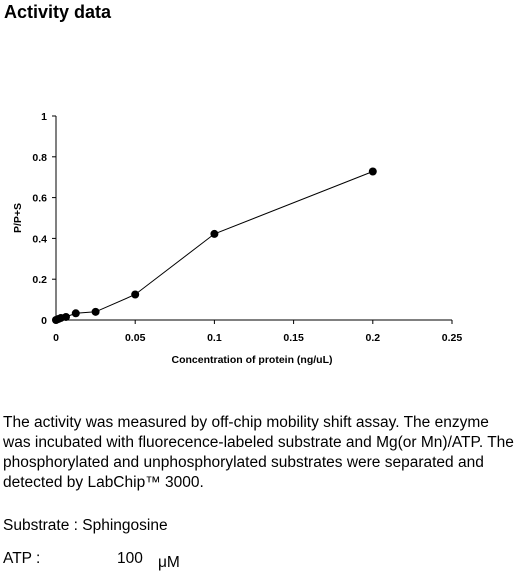 This screenshot has width=523, height=577. I want to click on y-axis-label: P/P+S, so click(18, 218).